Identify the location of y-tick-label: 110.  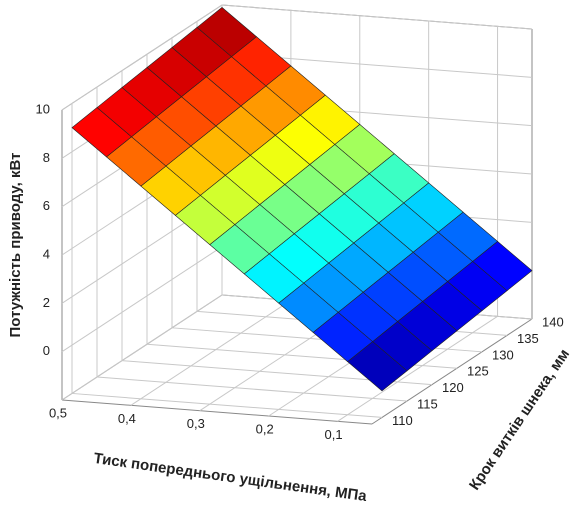
(402, 420).